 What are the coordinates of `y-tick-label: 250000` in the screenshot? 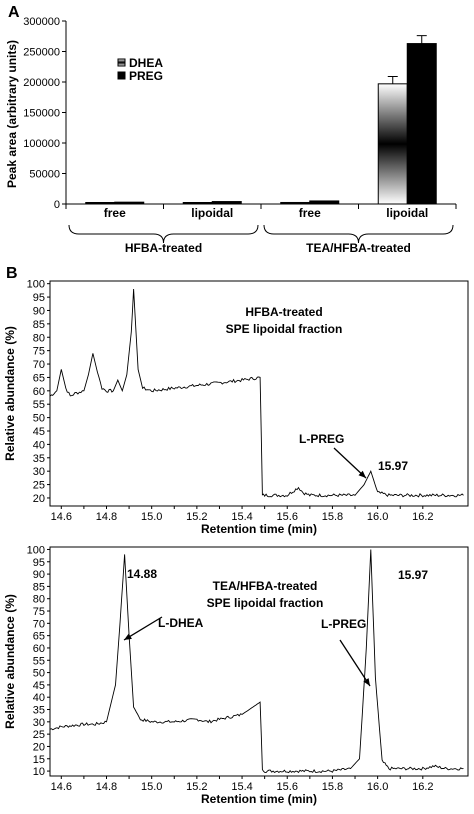 It's located at (41, 53).